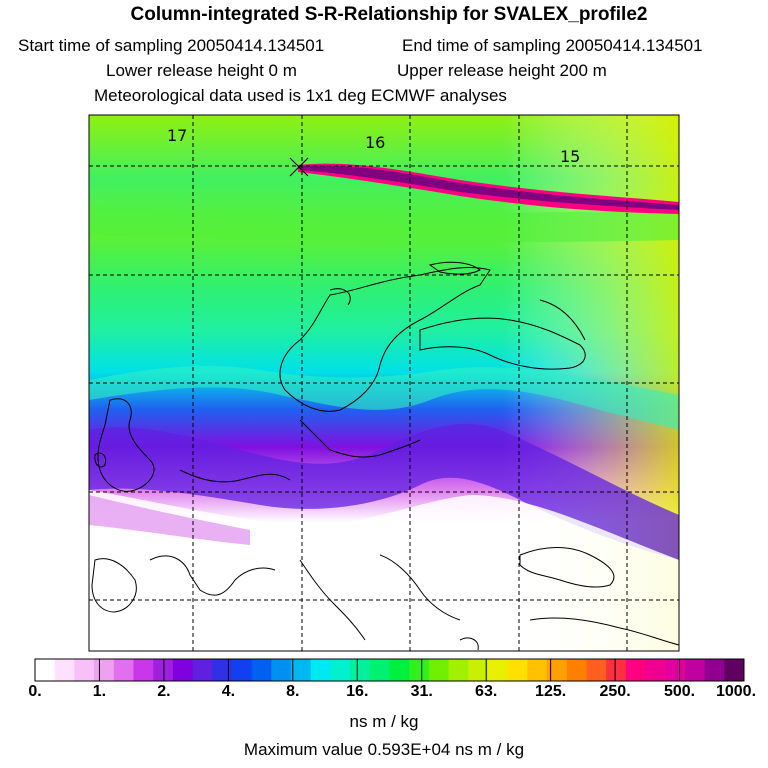  What do you see at coordinates (99, 691) in the screenshot?
I see `colorbar-tick-label: 1.` at bounding box center [99, 691].